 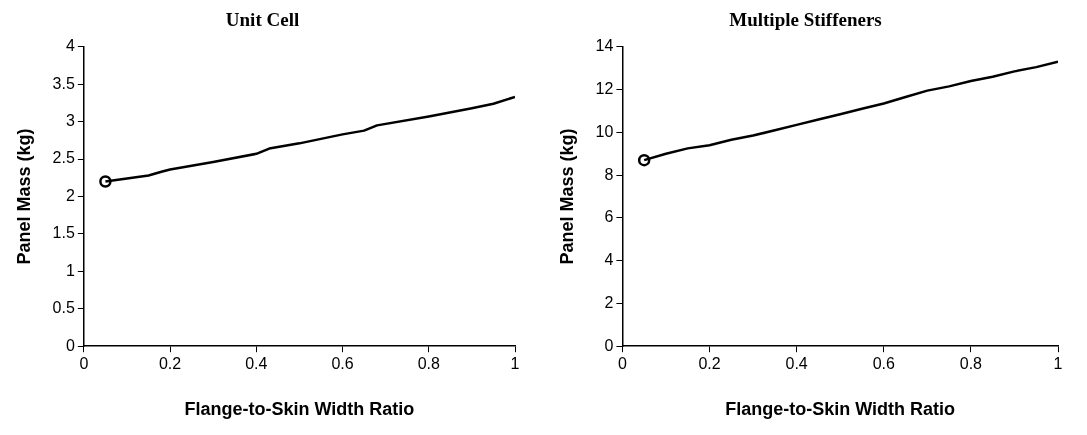 What do you see at coordinates (70, 121) in the screenshot?
I see `y-tick-label: 3` at bounding box center [70, 121].